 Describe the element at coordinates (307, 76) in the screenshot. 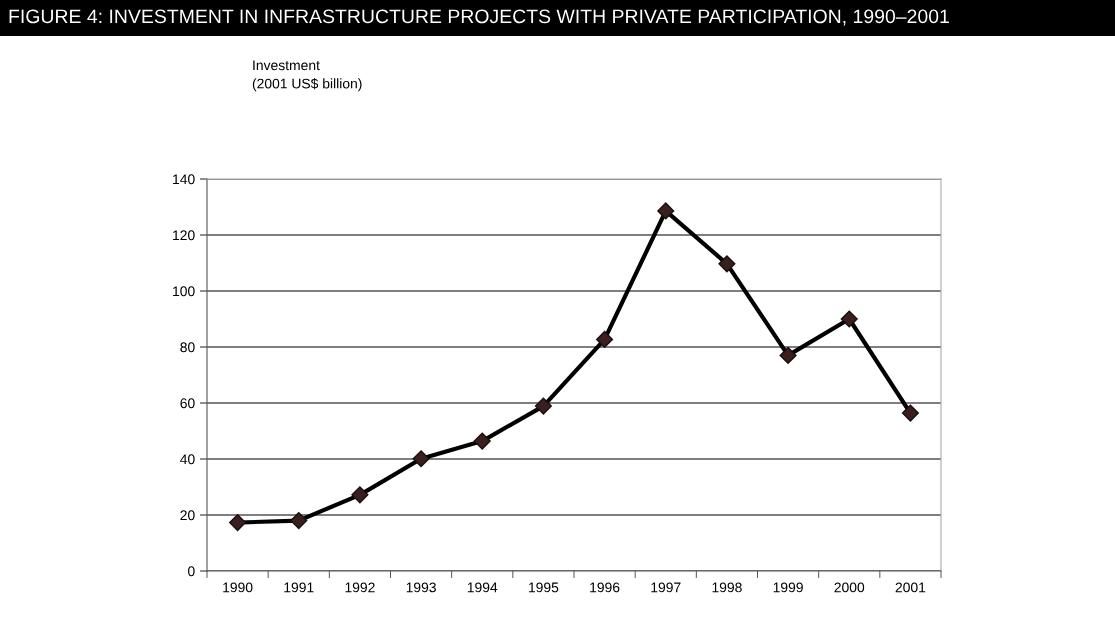

I see `text: Investment (2001 US$ billion)` at that location.